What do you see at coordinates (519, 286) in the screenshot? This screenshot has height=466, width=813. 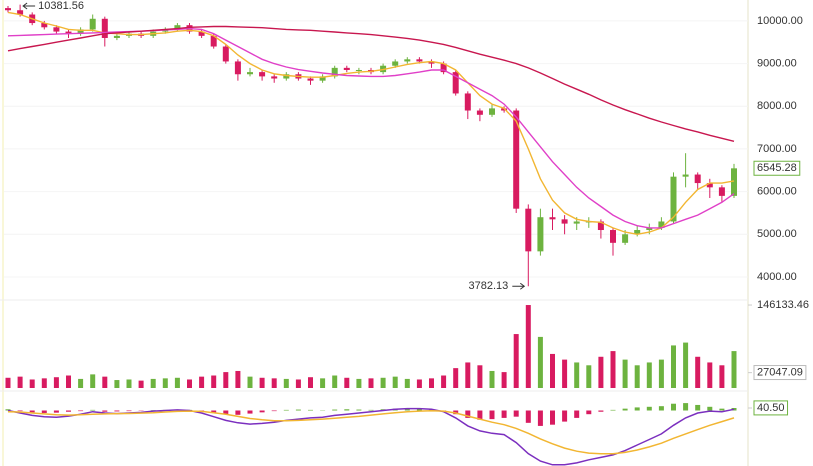 I see `low-arrow` at bounding box center [519, 286].